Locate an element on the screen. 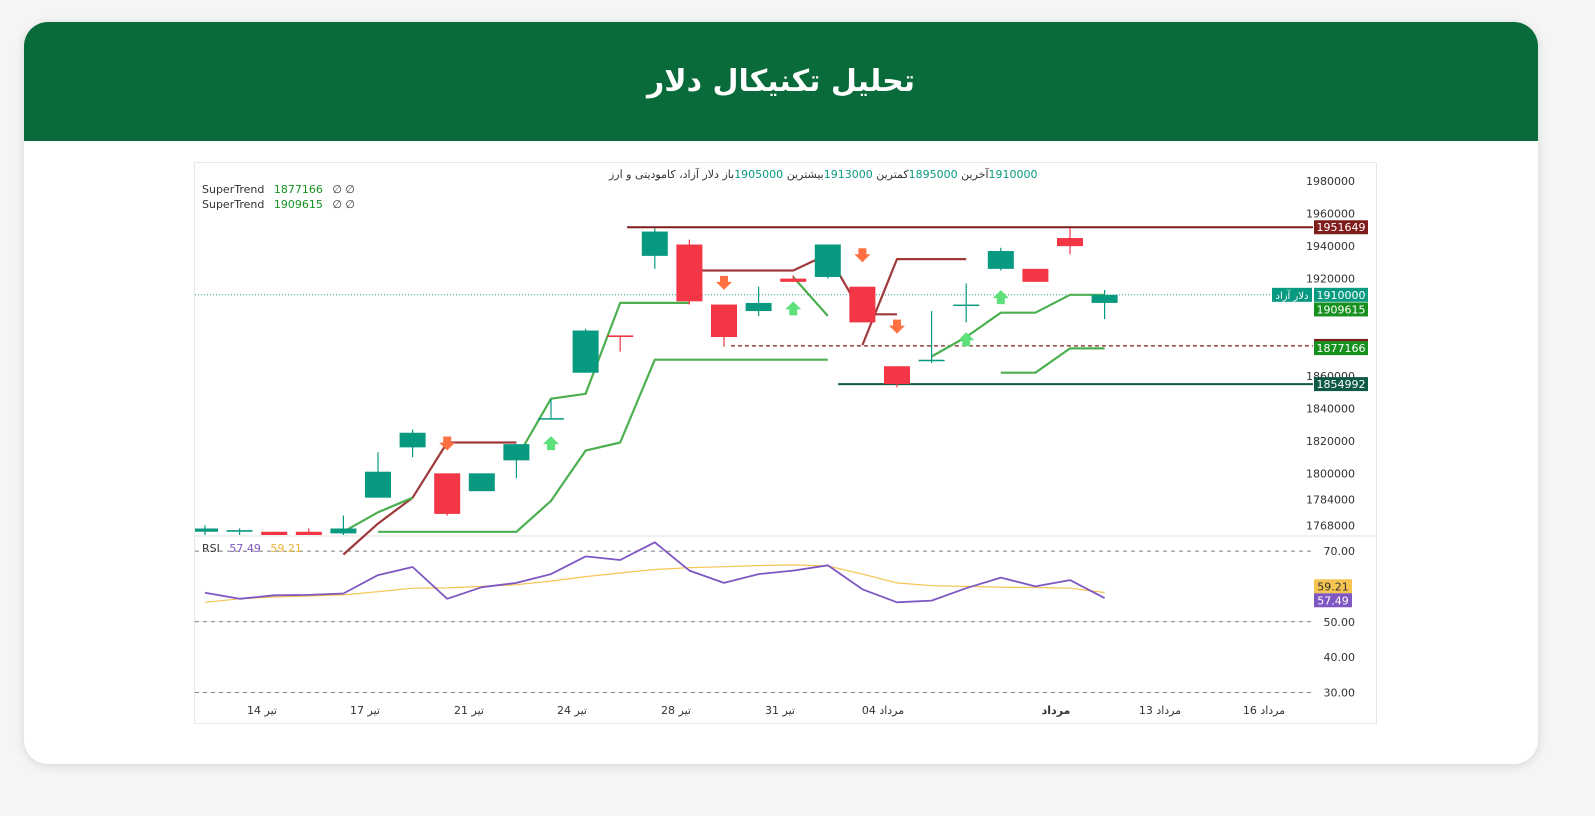 The width and height of the screenshot is (1595, 816). rsi-tick-label: 70.00 is located at coordinates (1340, 551).